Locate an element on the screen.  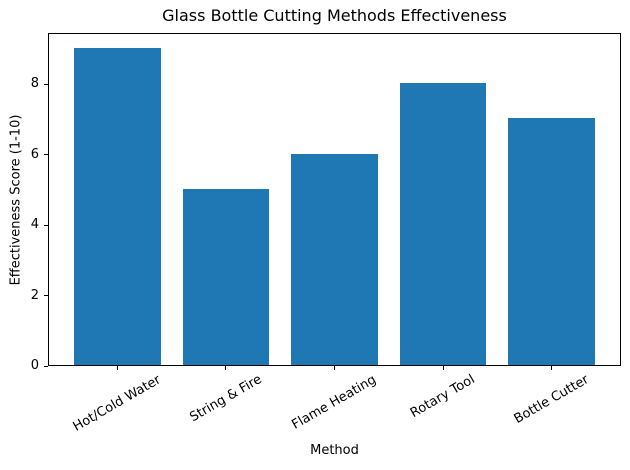
y-tick-label: 6 is located at coordinates (34, 154).